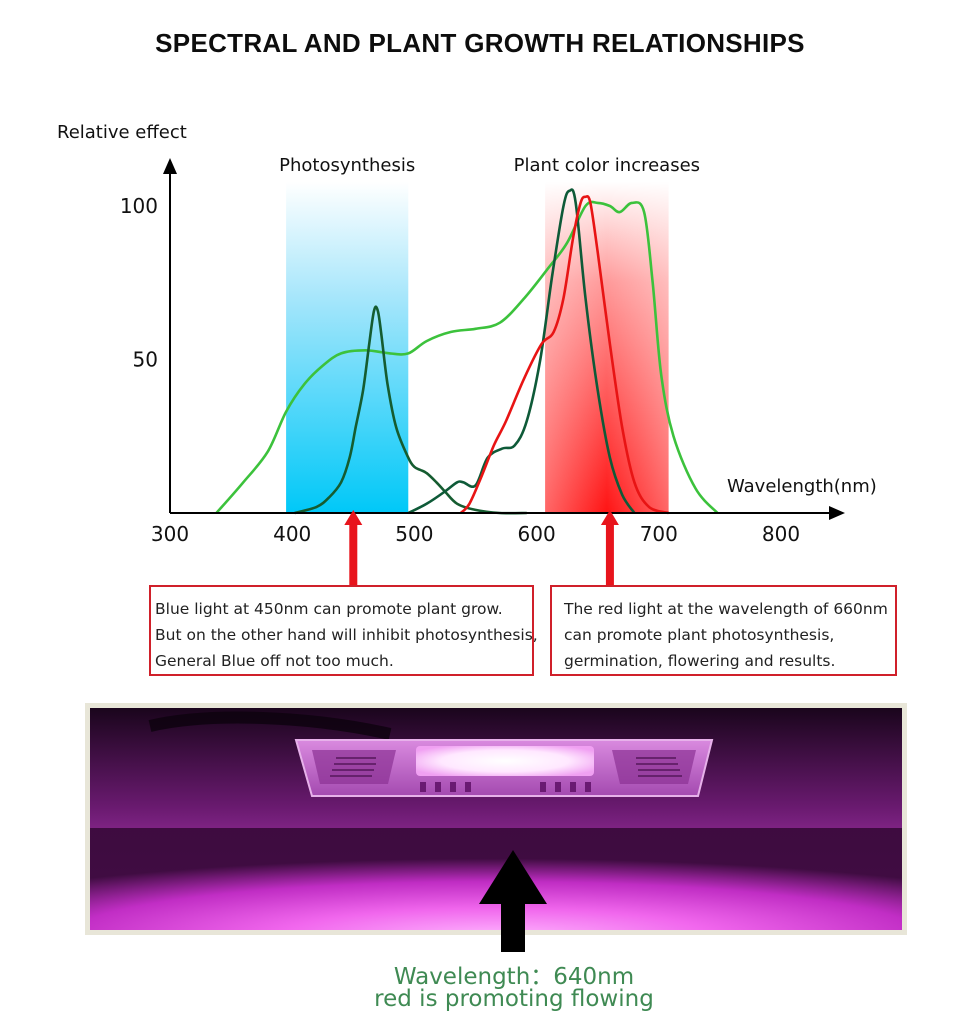 The image size is (960, 1029). What do you see at coordinates (347, 165) in the screenshot?
I see `band-label: Photosynthesis` at bounding box center [347, 165].